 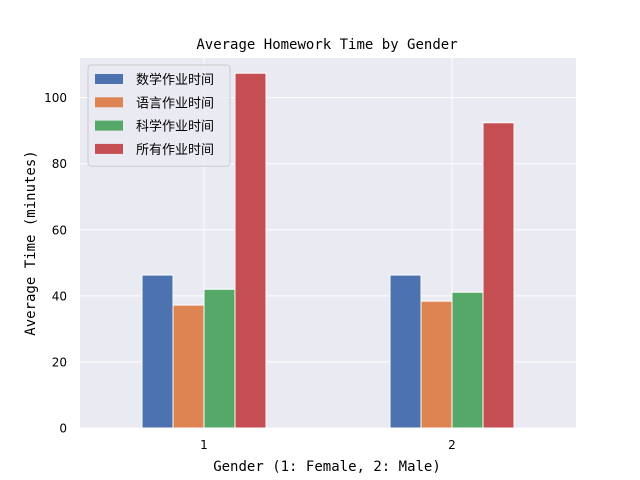 I want to click on legend-frame, so click(x=159, y=115).